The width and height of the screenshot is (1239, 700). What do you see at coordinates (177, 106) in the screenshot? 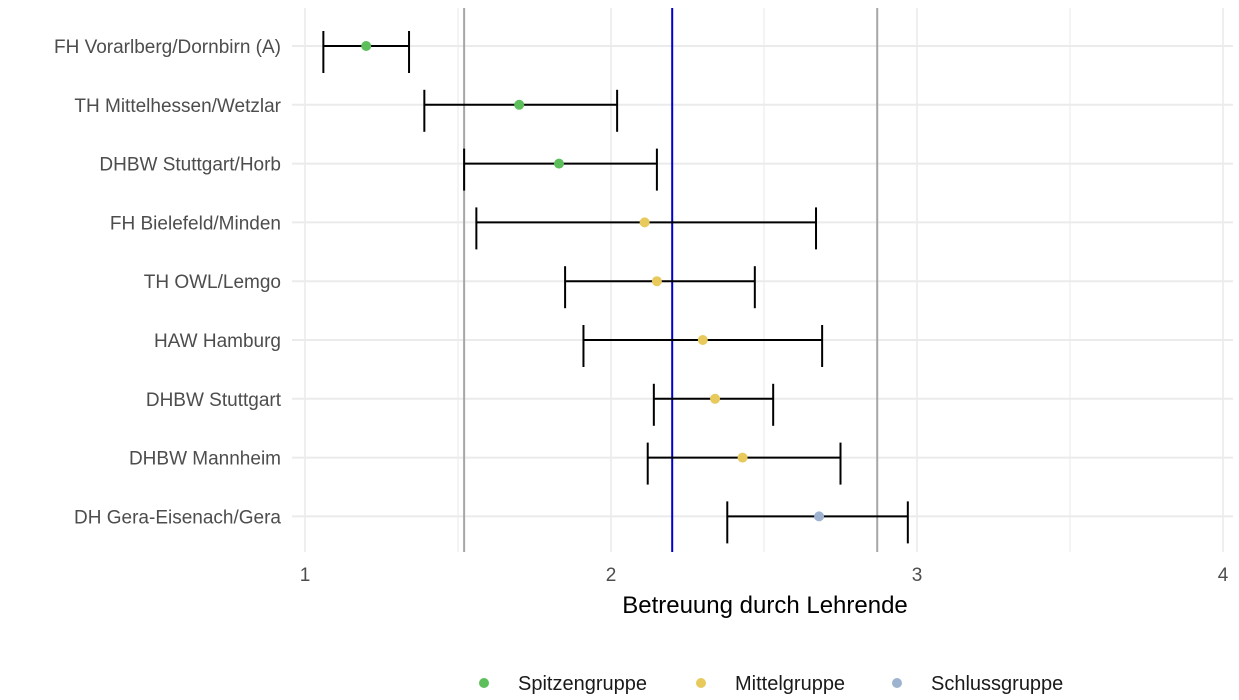
I see `y-tick-label: TH Mittelhessen/Wetzlar` at bounding box center [177, 106].